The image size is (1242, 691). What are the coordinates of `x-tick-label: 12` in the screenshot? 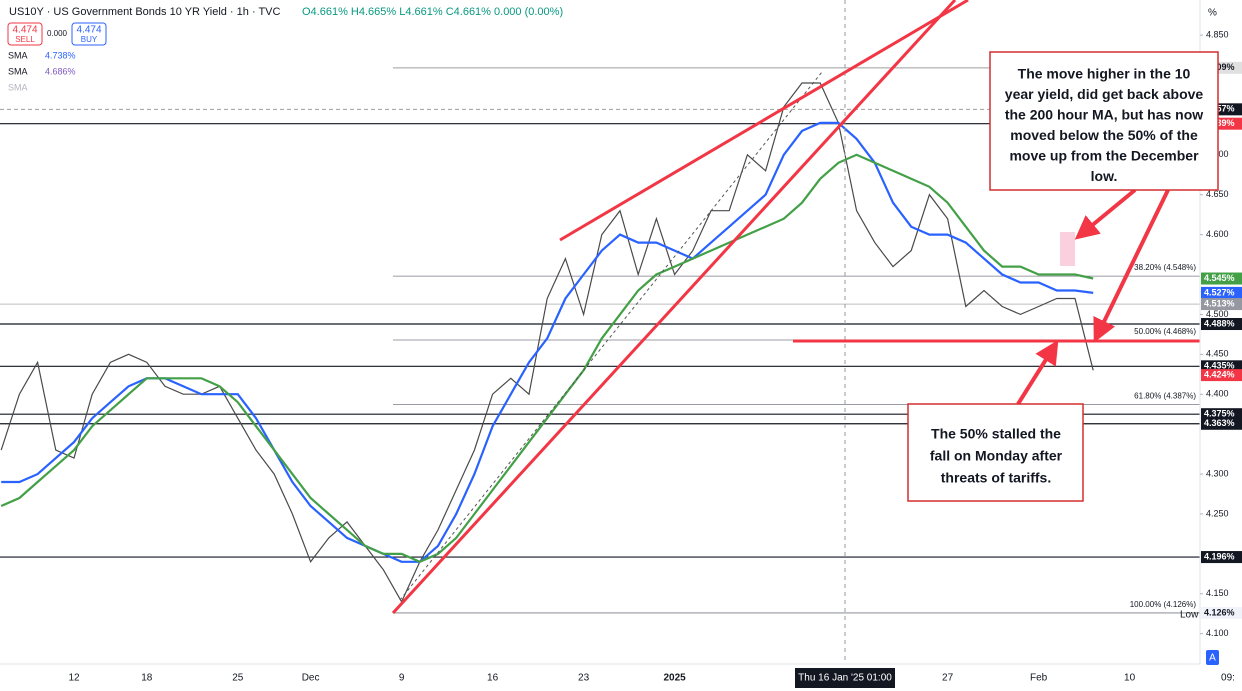 It's located at (74, 678).